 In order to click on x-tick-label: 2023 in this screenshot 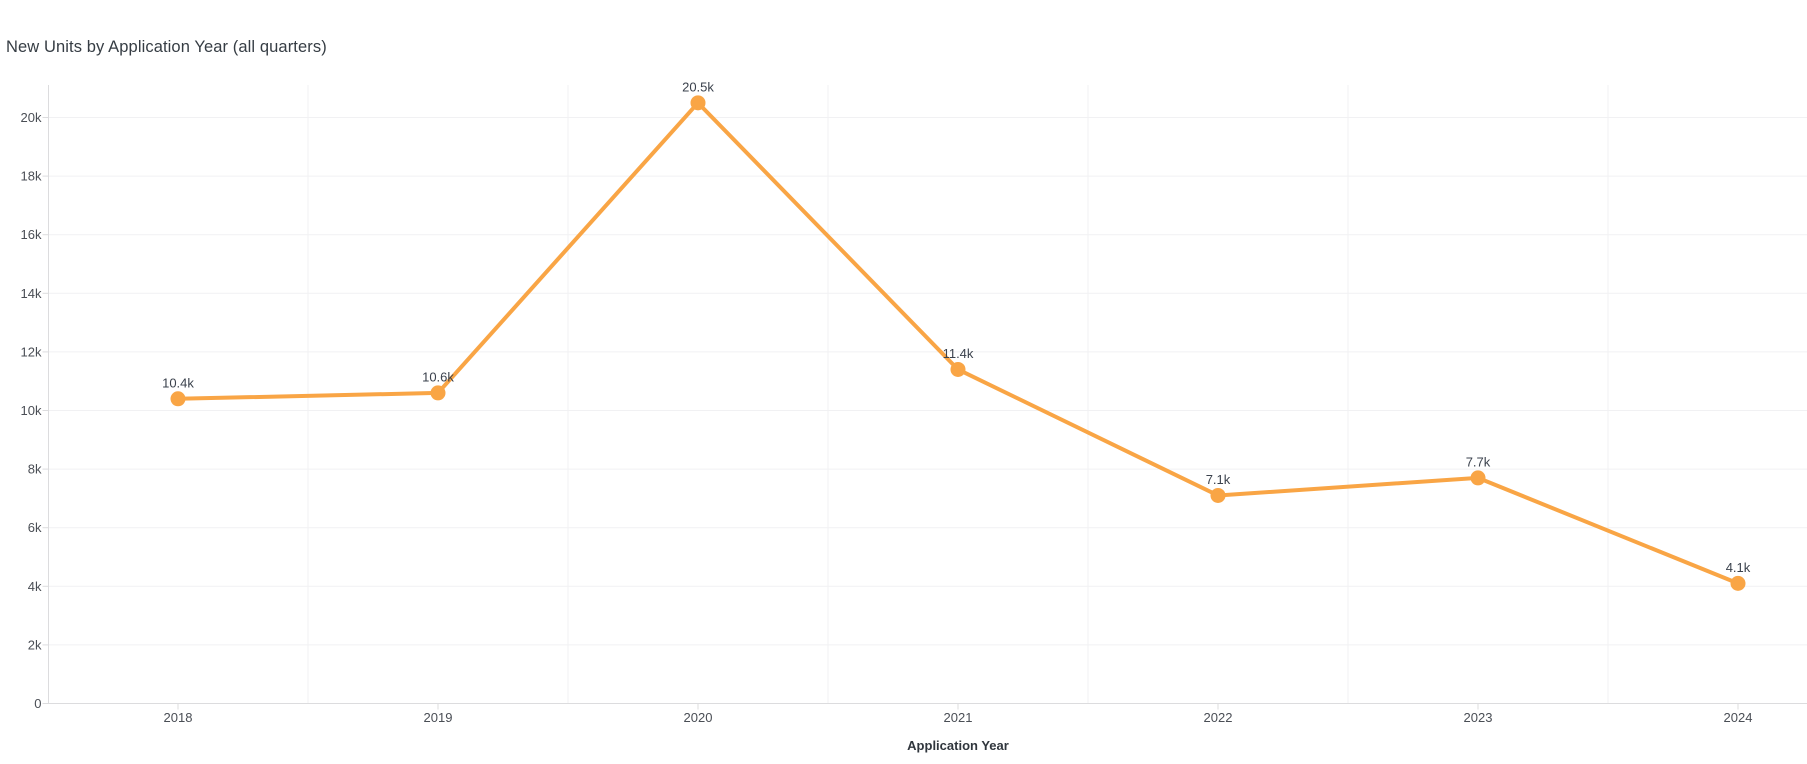, I will do `click(1478, 717)`.